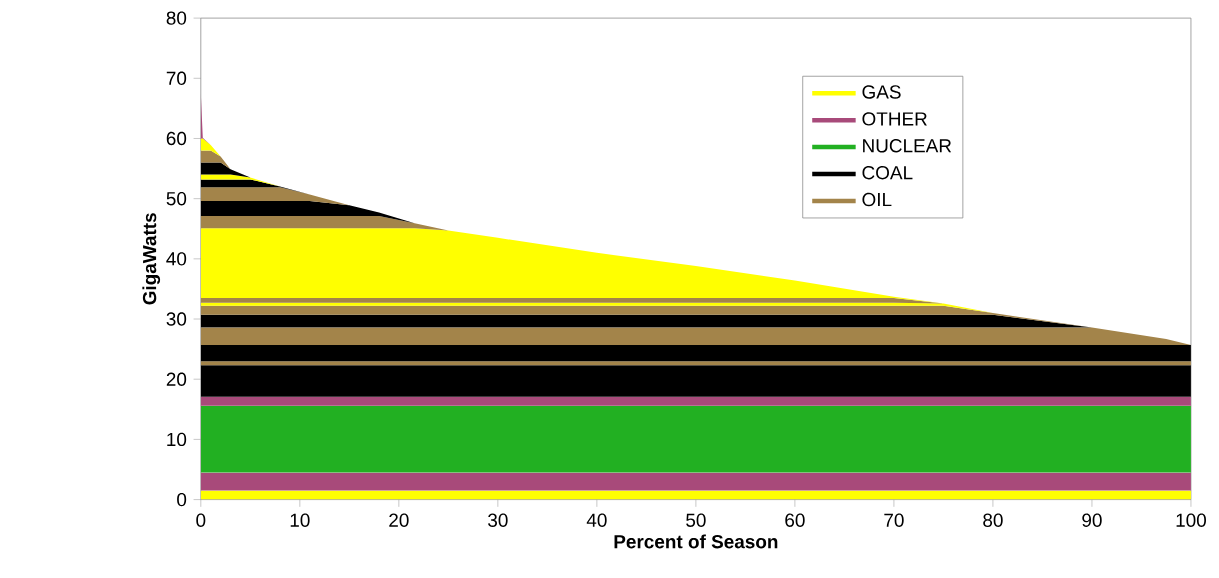 The width and height of the screenshot is (1219, 578). I want to click on y-tick-label: 50, so click(176, 198).